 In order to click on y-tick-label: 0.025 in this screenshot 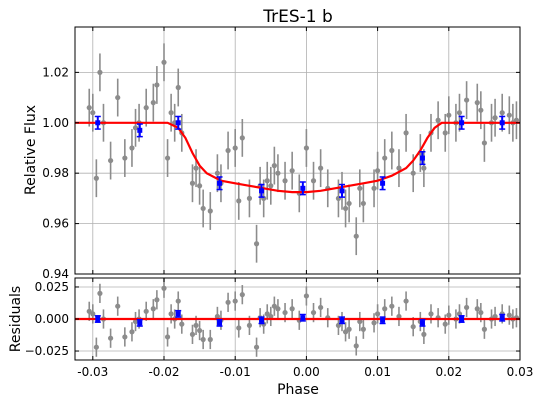, I will do `click(52, 287)`.